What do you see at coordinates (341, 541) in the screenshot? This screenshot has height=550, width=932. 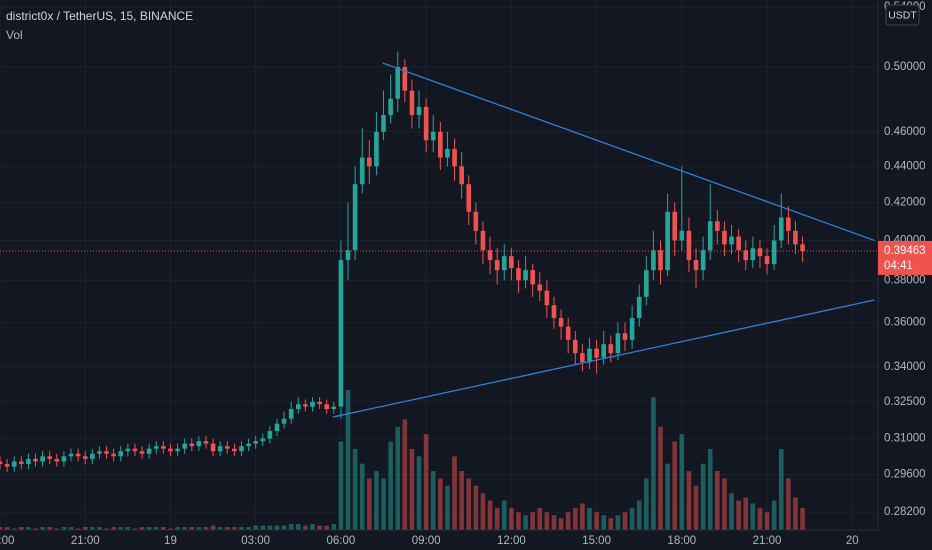 I see `x-tick-label: 06:00` at bounding box center [341, 541].